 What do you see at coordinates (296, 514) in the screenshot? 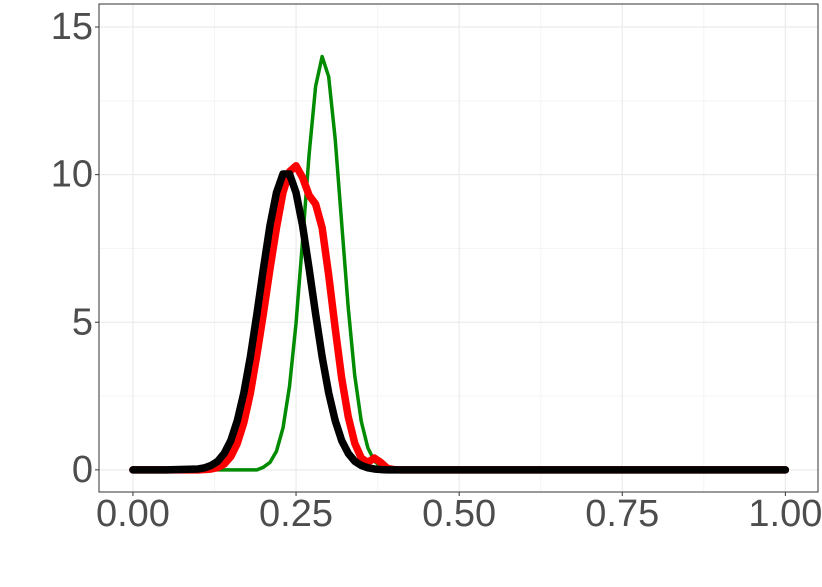
I see `x-tick-label: 0.25` at bounding box center [296, 514].